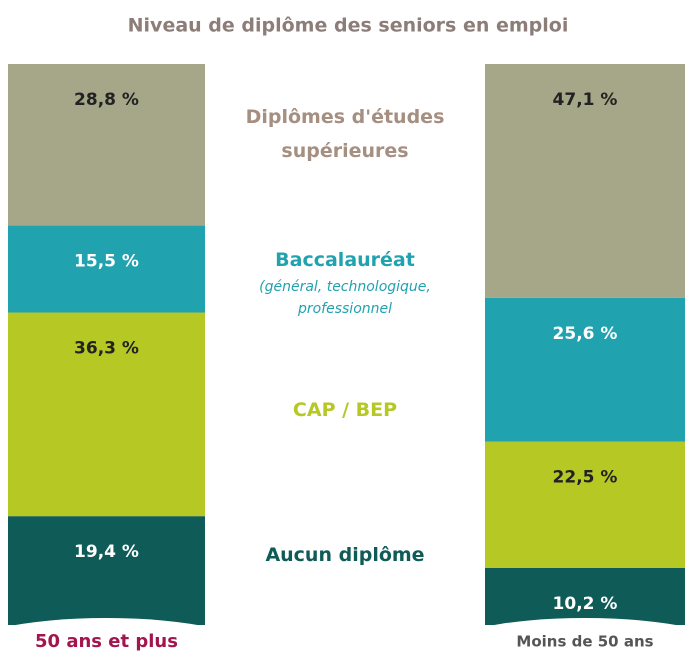 This screenshot has height=657, width=697. I want to click on category-label: Moins de 50 ans, so click(584, 642).